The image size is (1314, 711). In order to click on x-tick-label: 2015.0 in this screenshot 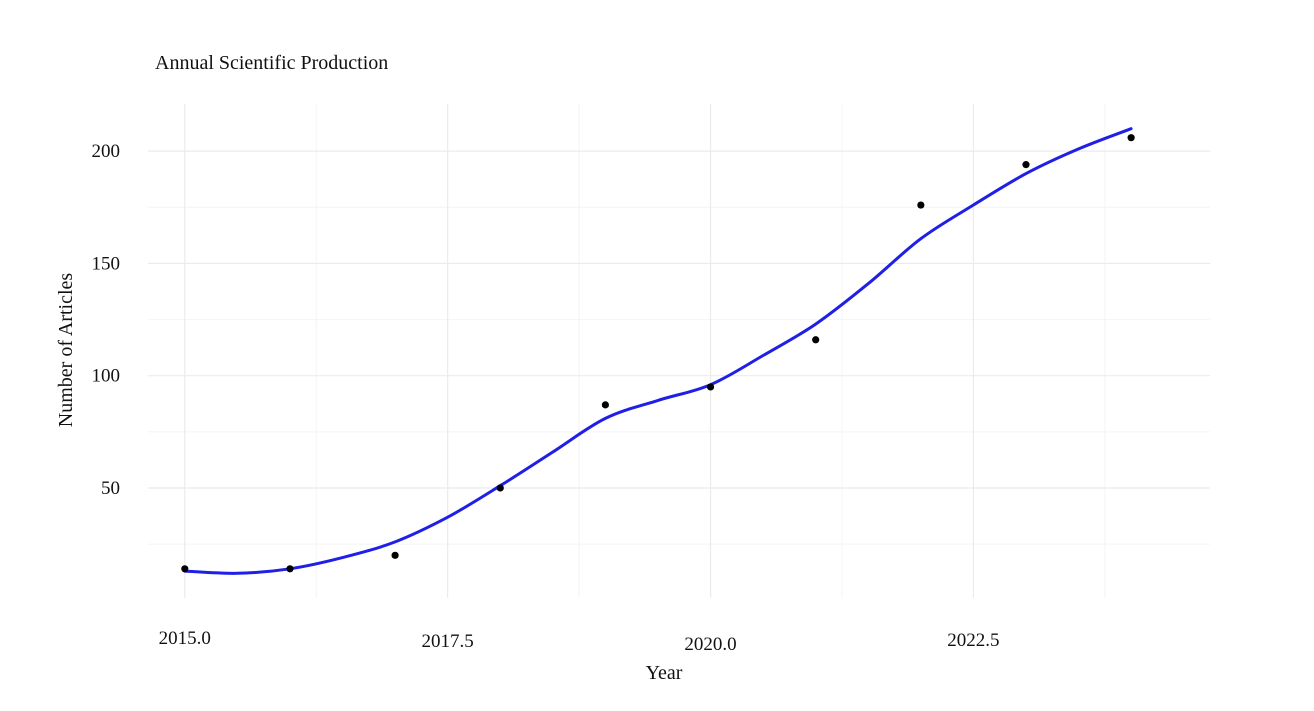, I will do `click(185, 638)`.